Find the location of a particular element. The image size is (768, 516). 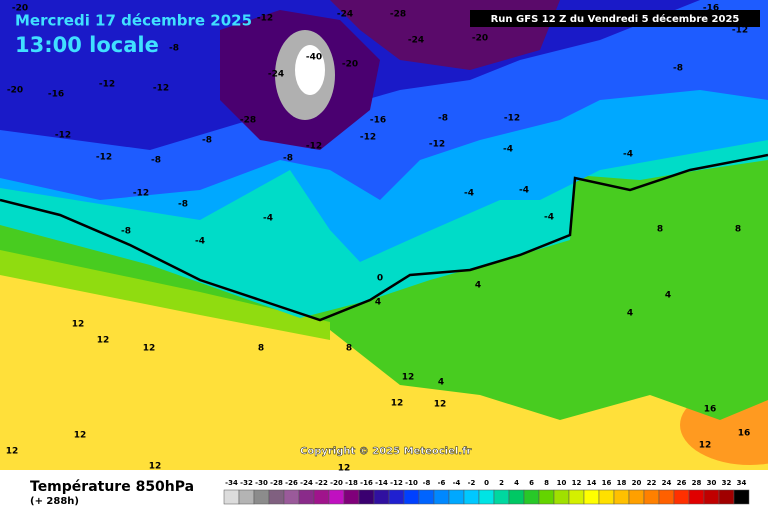

lightgreen-area is located at coordinates (165, 295).